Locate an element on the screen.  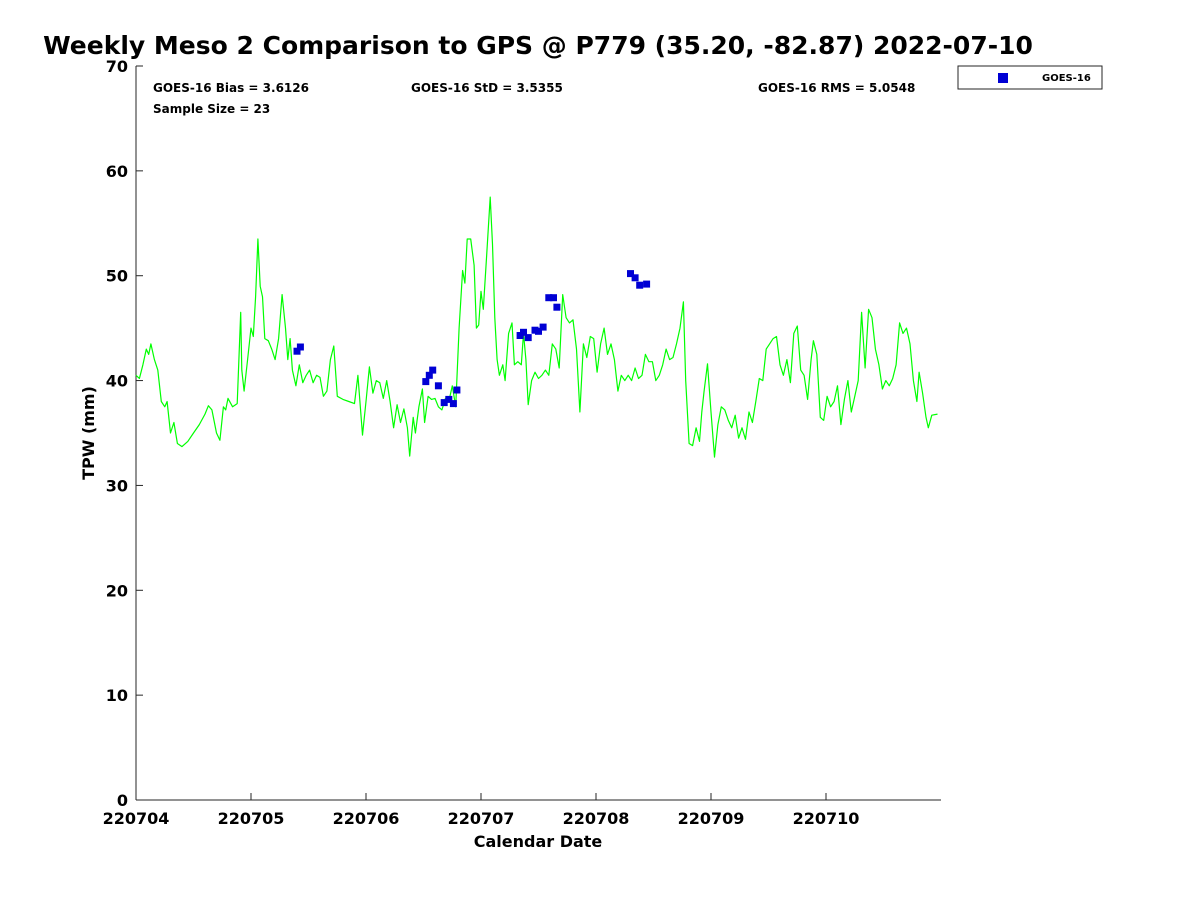
x-tick-label: 220704 is located at coordinates (136, 818).